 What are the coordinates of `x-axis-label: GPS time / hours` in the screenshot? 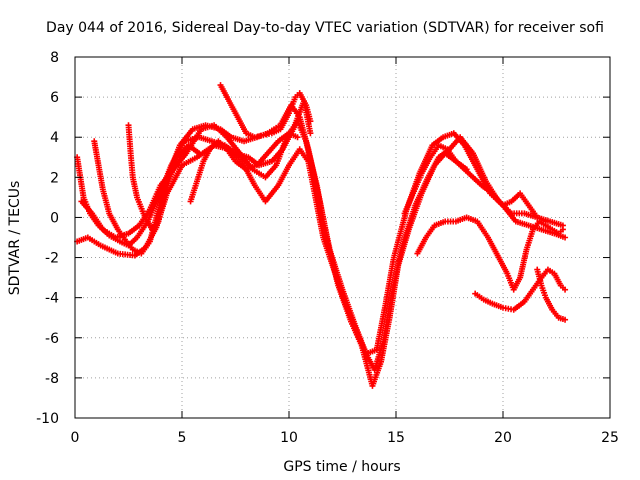 It's located at (341, 467).